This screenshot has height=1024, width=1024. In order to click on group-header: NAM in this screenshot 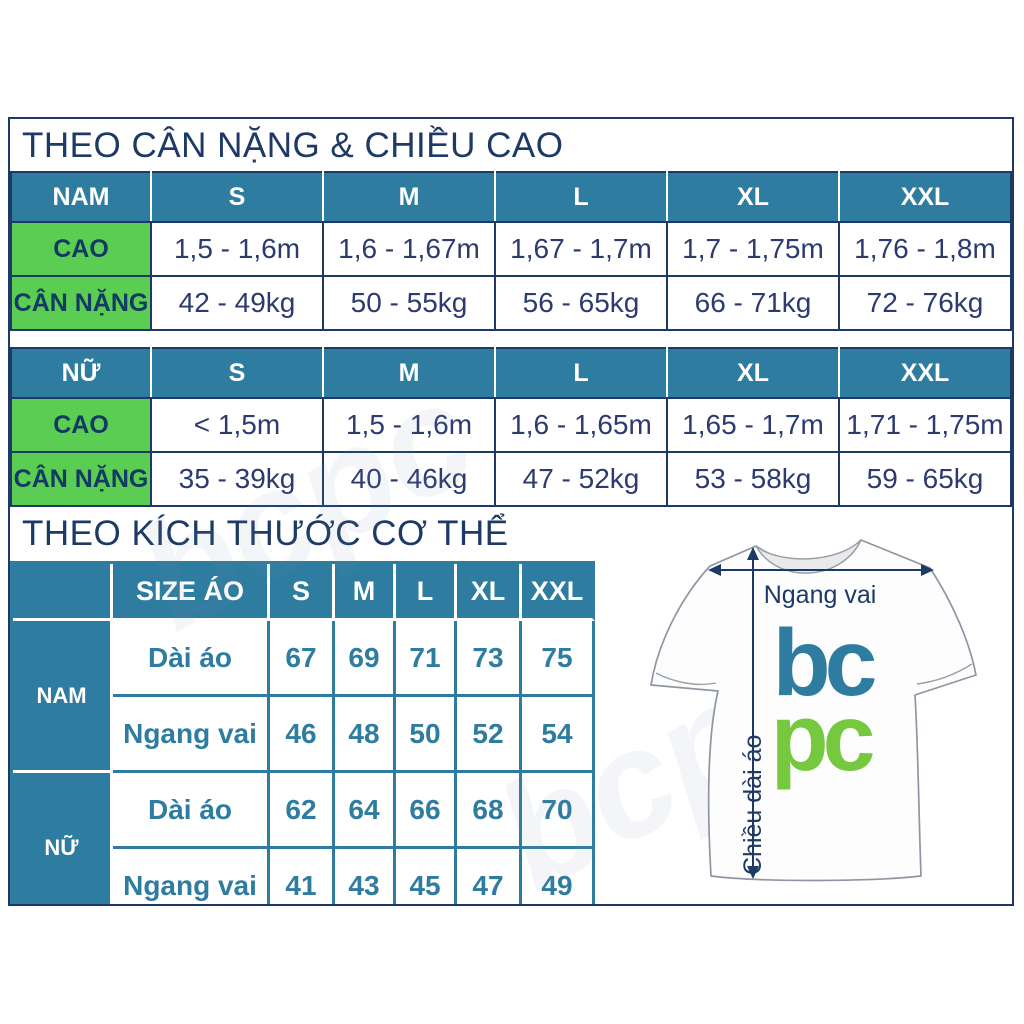, I will do `click(81, 197)`.